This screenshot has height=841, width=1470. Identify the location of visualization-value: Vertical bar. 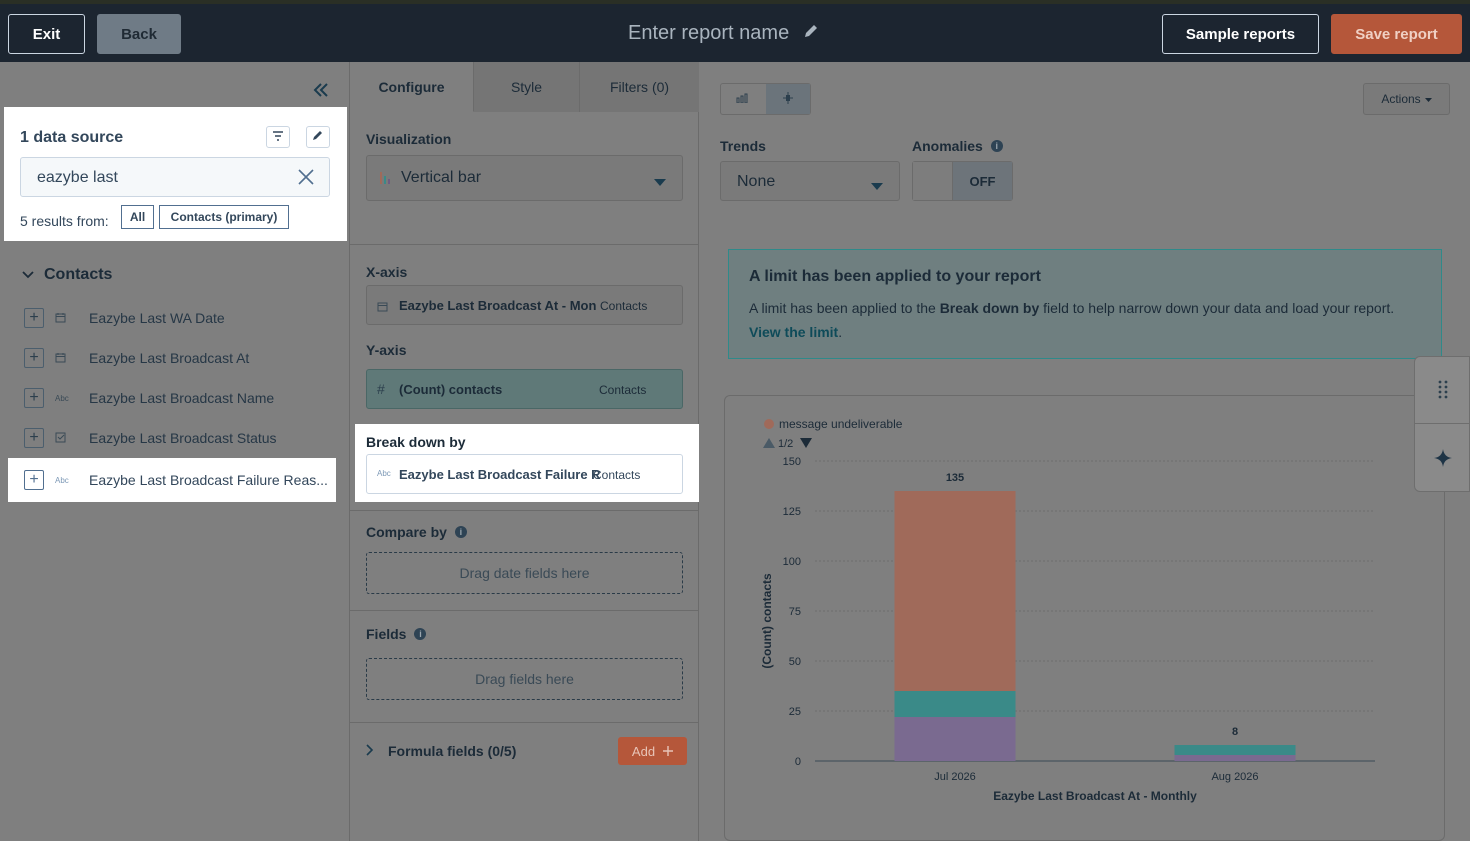
(441, 177).